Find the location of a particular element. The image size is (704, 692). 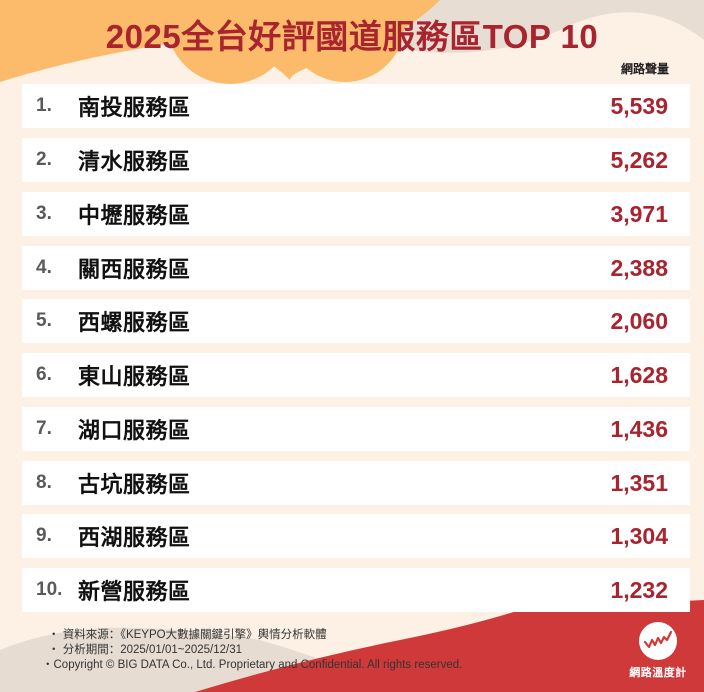

page-title: 2025全台好評國道服務區TOP 10 is located at coordinates (352, 36).